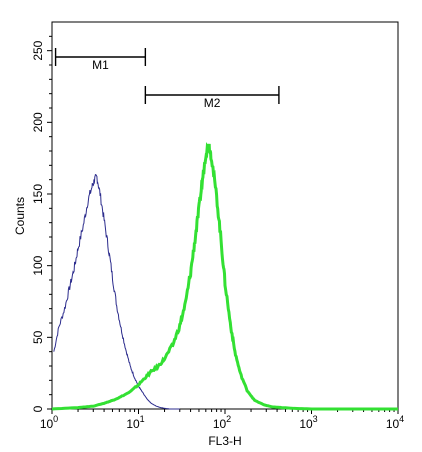 The height and width of the screenshot is (452, 422). Describe the element at coordinates (20, 216) in the screenshot. I see `y-axis-label: Counts` at that location.